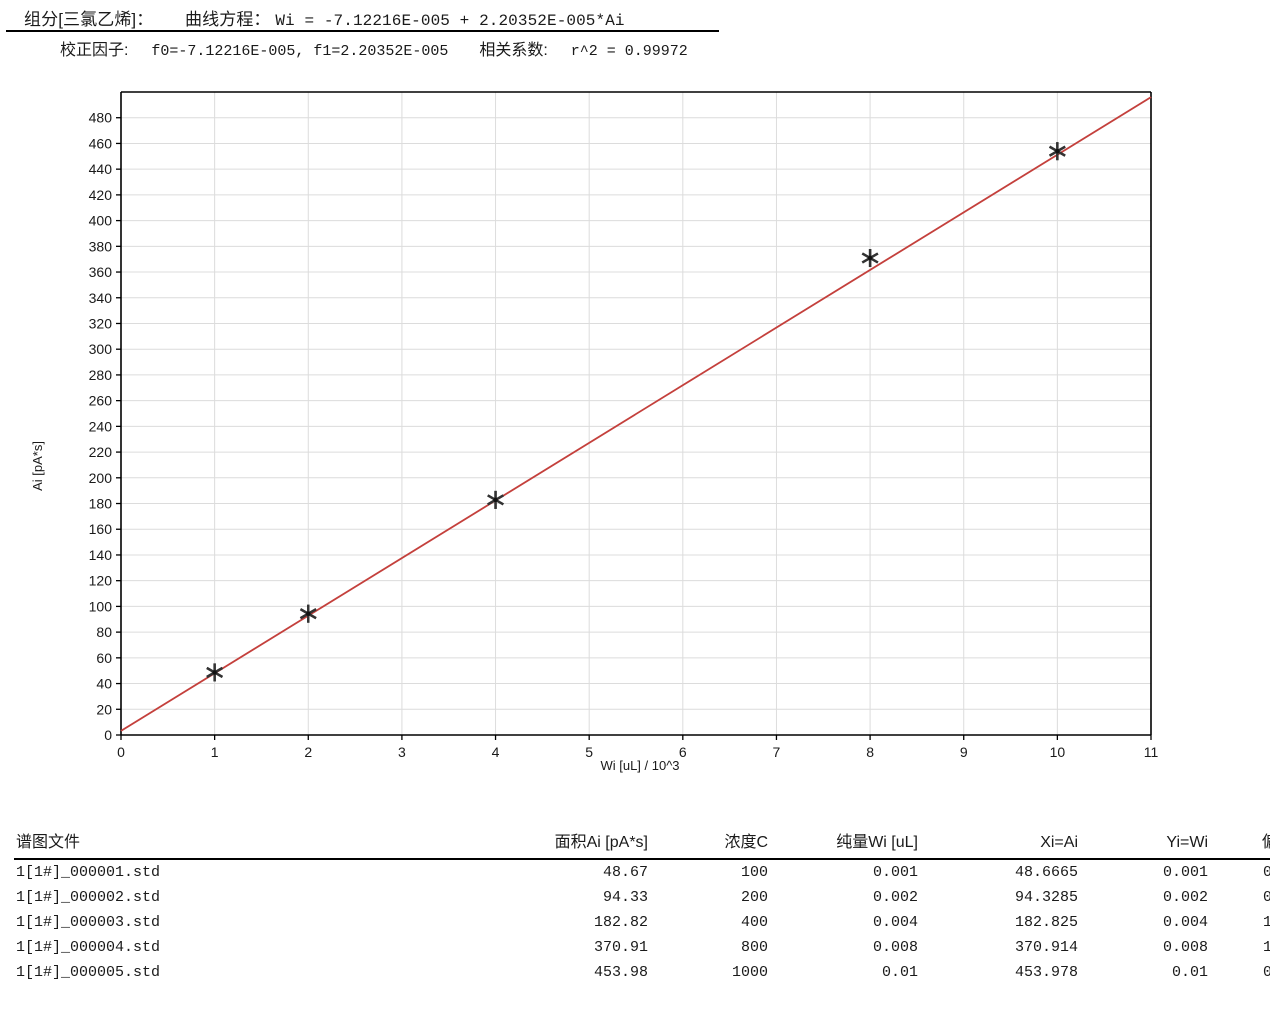 This screenshot has height=1014, width=1270. Describe the element at coordinates (101, 375) in the screenshot. I see `y-tick-label: 280` at that location.